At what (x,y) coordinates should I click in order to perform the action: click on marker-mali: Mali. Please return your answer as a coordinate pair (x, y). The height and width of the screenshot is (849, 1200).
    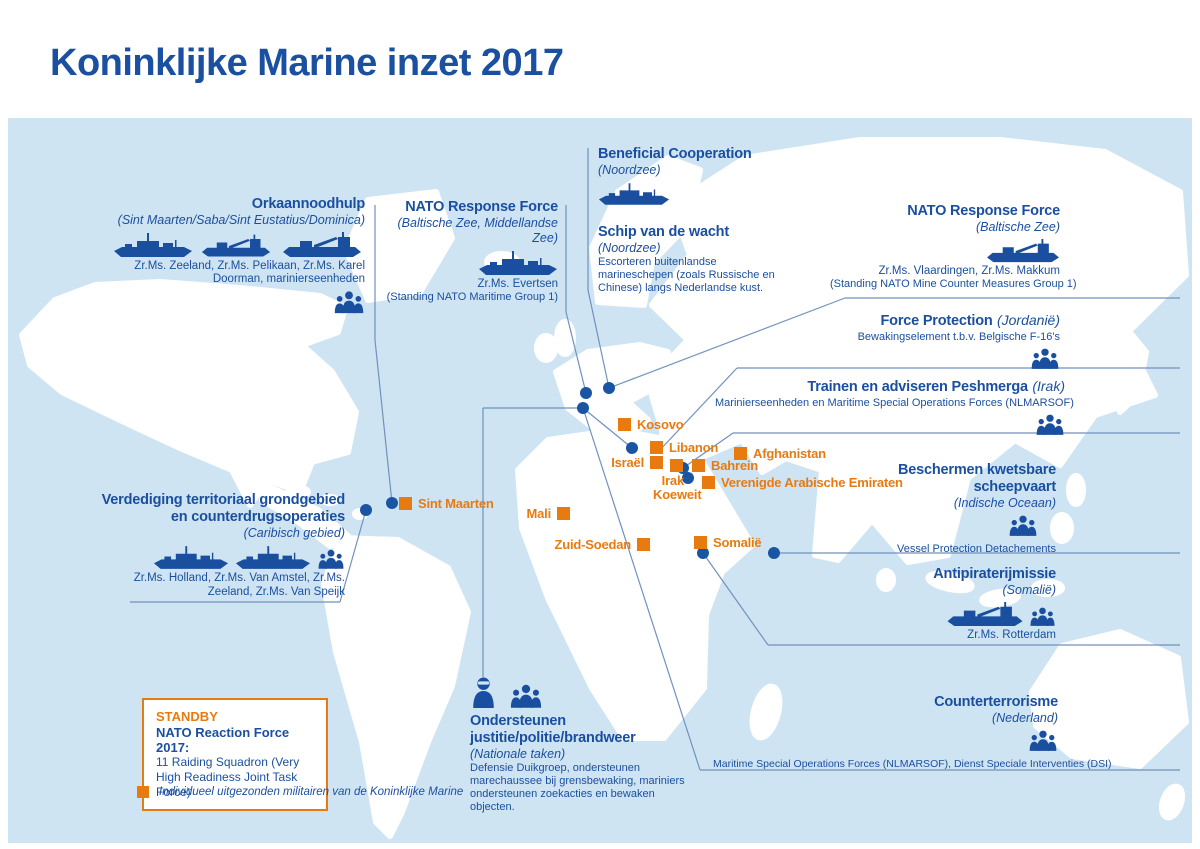
    Looking at the image, I should click on (548, 513).